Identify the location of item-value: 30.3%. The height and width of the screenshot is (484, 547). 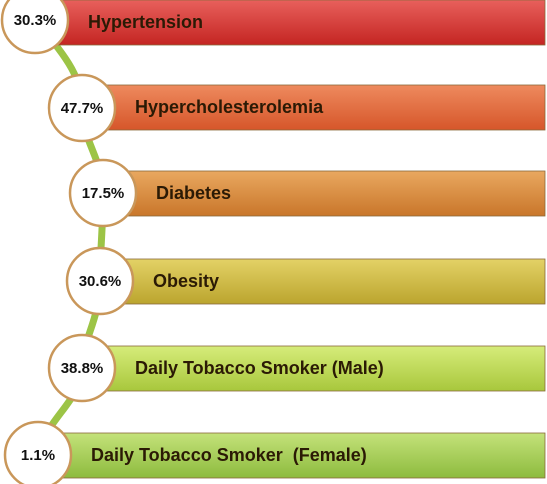
(35, 20).